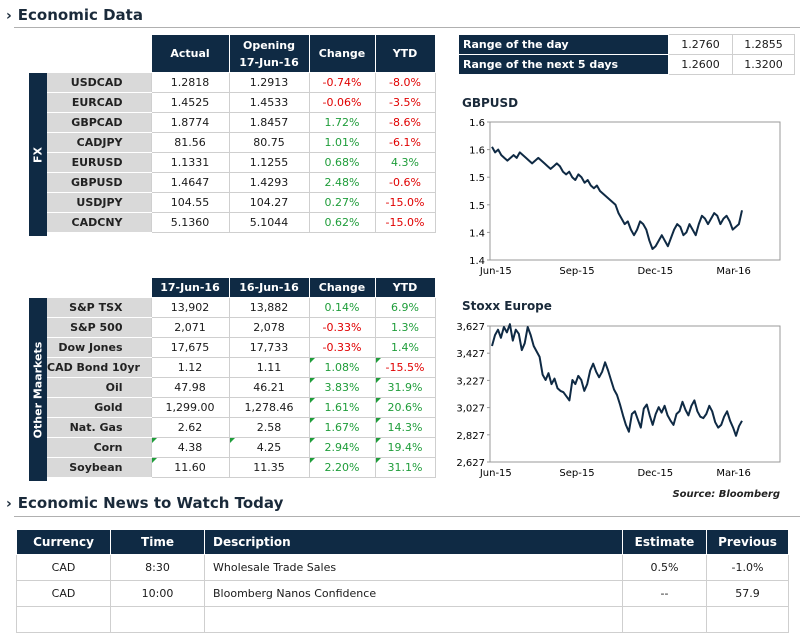 This screenshot has width=806, height=635. I want to click on other-row-actual: 4.38, so click(190, 447).